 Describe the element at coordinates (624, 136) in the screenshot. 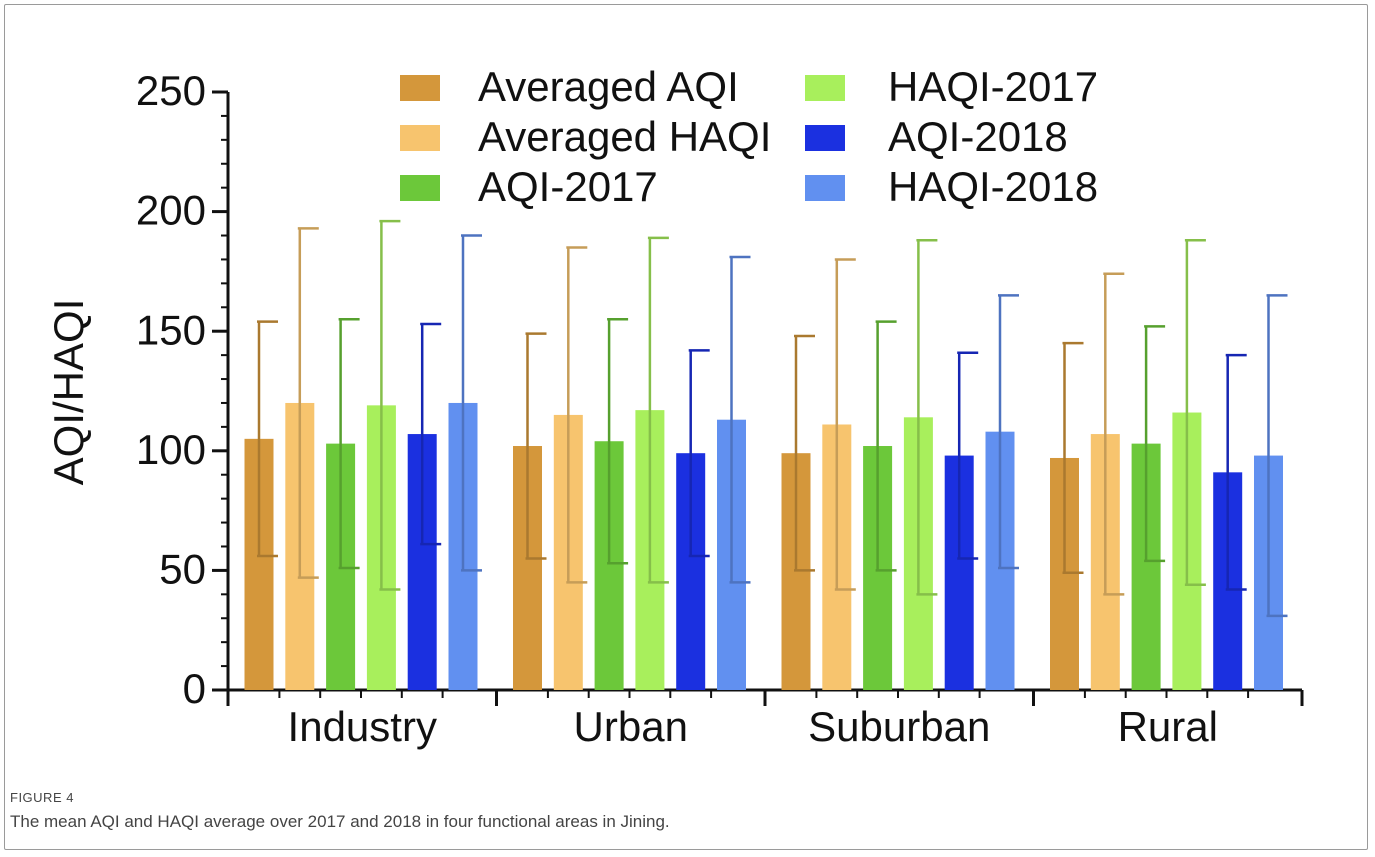

I see `legend-label: Averaged HAQI` at that location.